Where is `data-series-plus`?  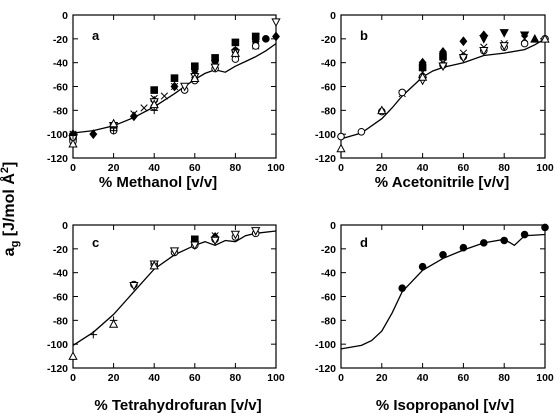
data-series-plus is located at coordinates (113, 123).